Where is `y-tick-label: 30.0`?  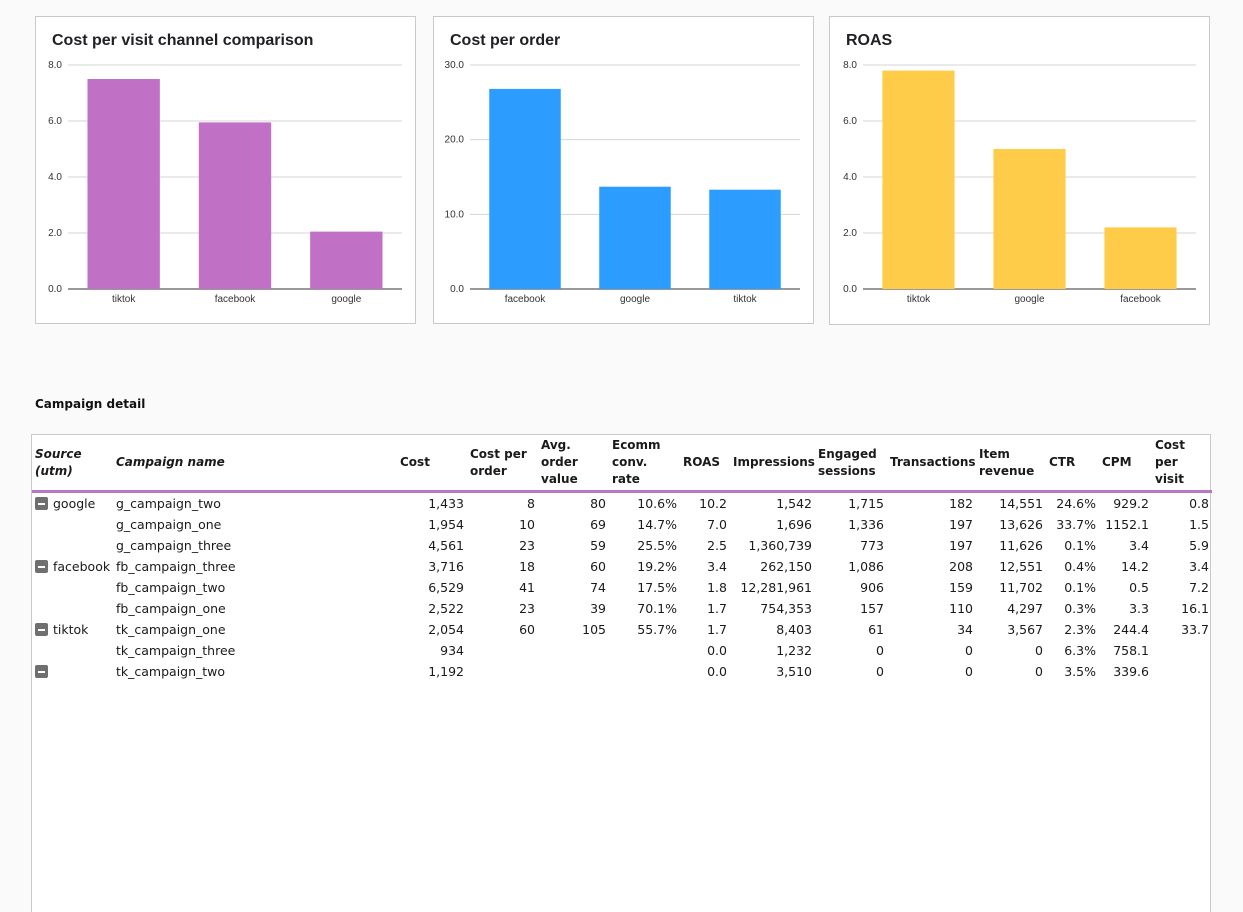 y-tick-label: 30.0 is located at coordinates (455, 65).